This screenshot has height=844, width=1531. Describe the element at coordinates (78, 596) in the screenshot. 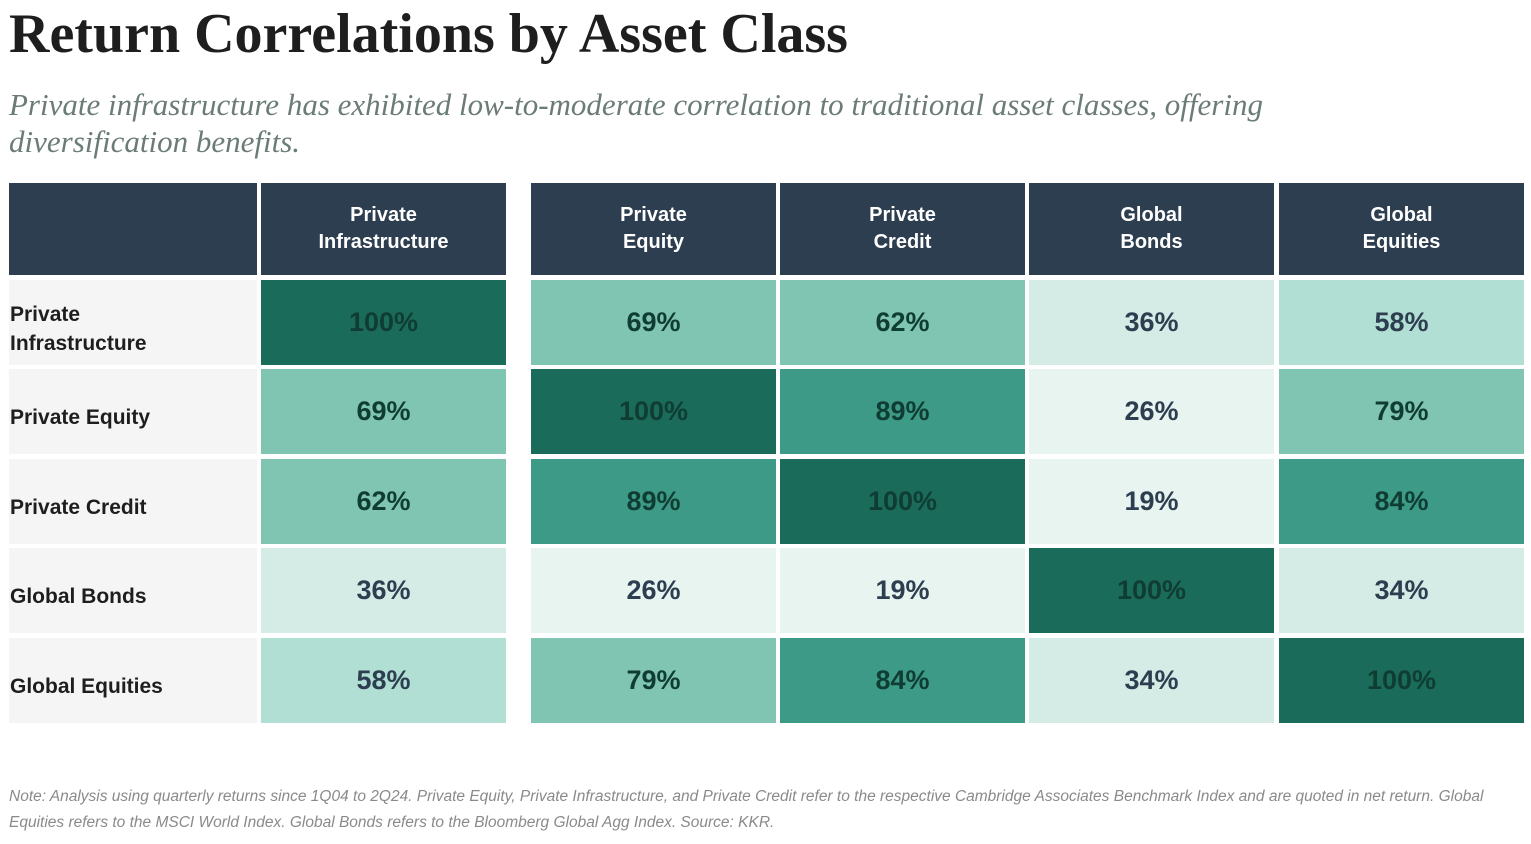

I see `row-header-text: Global Bonds` at that location.